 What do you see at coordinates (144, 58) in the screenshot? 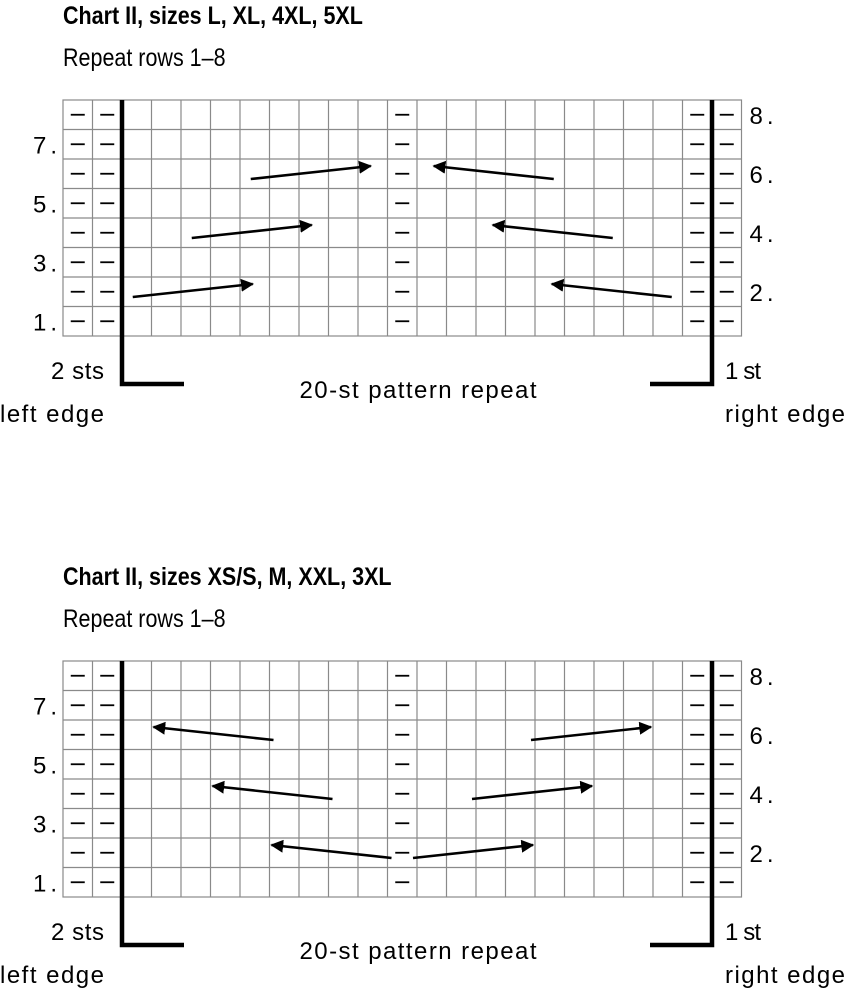
I see `chart-1-subtitle: Repeat rows 1–8` at bounding box center [144, 58].